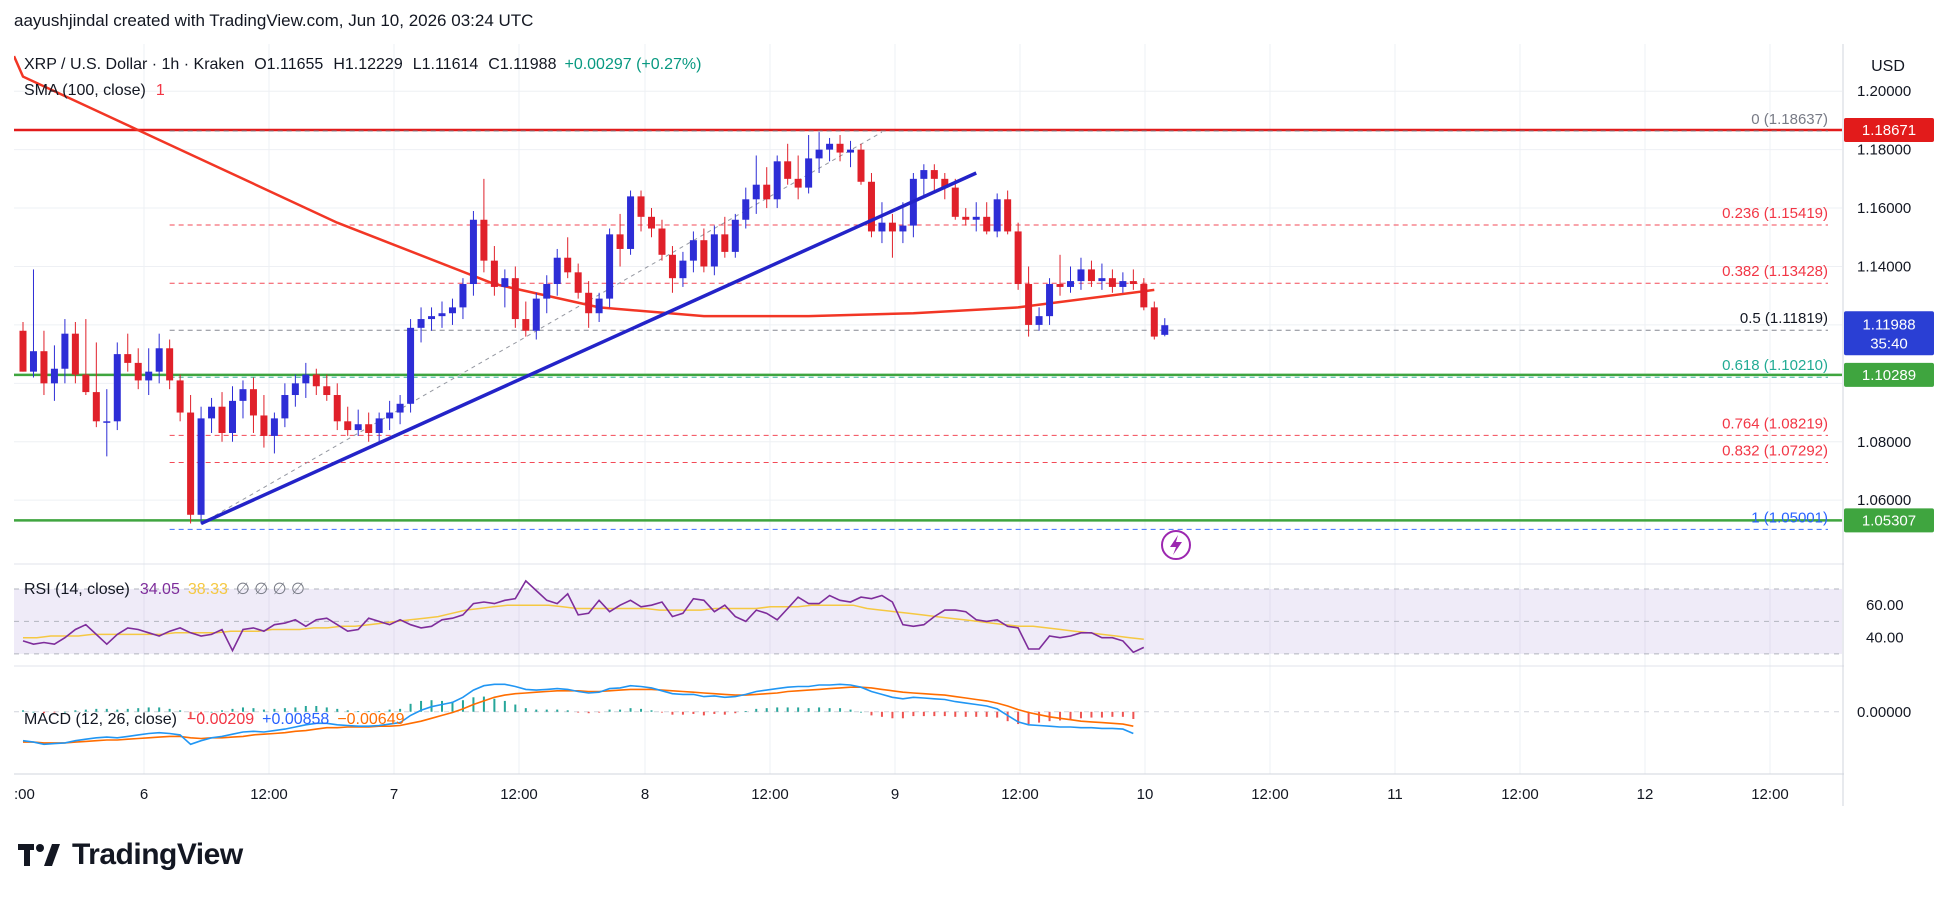  Describe the element at coordinates (1789, 119) in the screenshot. I see `fib-level-label-0: 0 (1.18637)` at that location.